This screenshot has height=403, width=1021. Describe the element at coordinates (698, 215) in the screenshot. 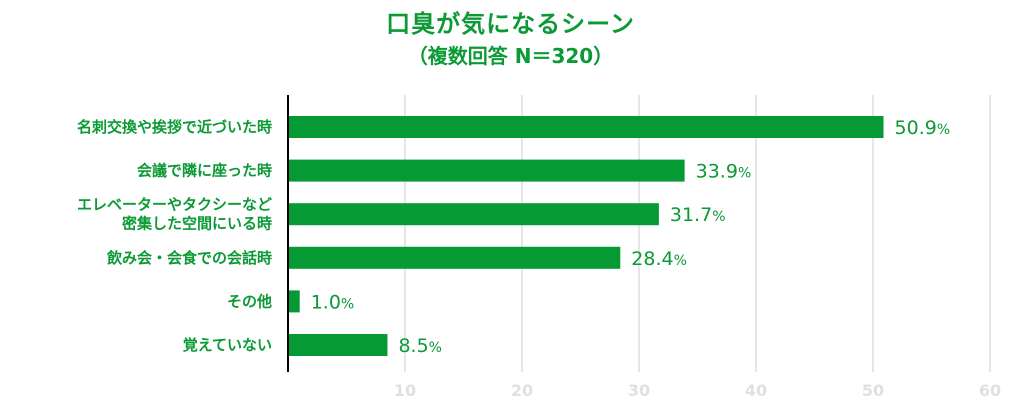

I see `value-label: 31.7%` at that location.